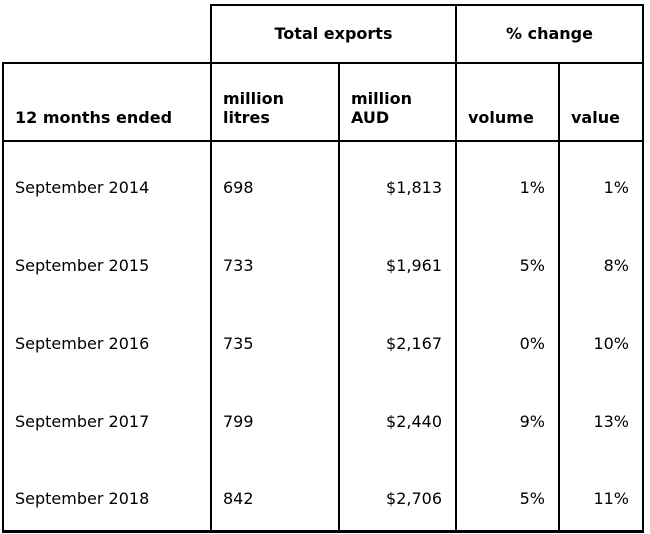 The image size is (650, 534). I want to click on cell-value-change: 10%, so click(601, 336).